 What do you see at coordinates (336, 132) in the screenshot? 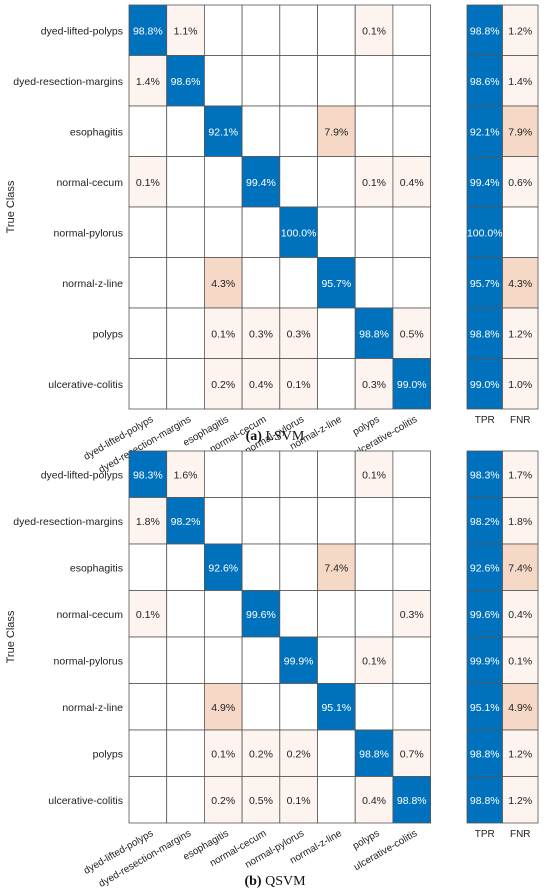
I see `cell-value: 7.9%` at bounding box center [336, 132].